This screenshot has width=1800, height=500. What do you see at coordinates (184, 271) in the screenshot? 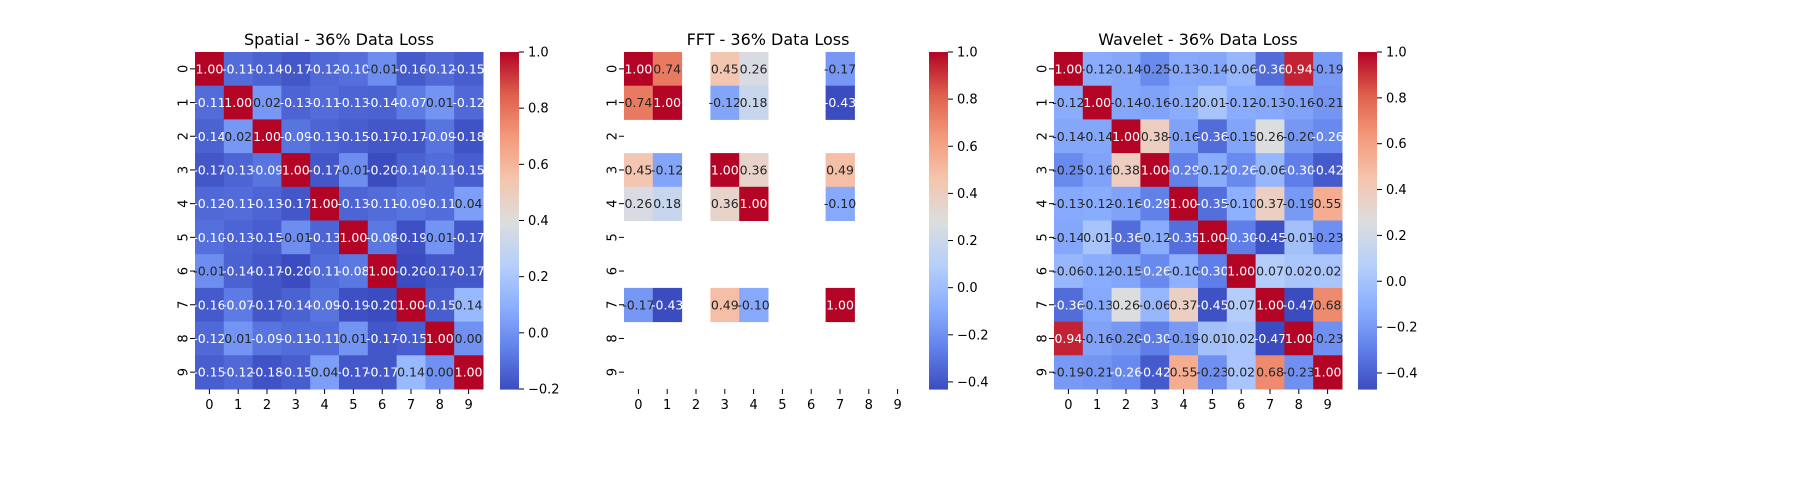
I see `y-tick-label: 6` at bounding box center [184, 271].